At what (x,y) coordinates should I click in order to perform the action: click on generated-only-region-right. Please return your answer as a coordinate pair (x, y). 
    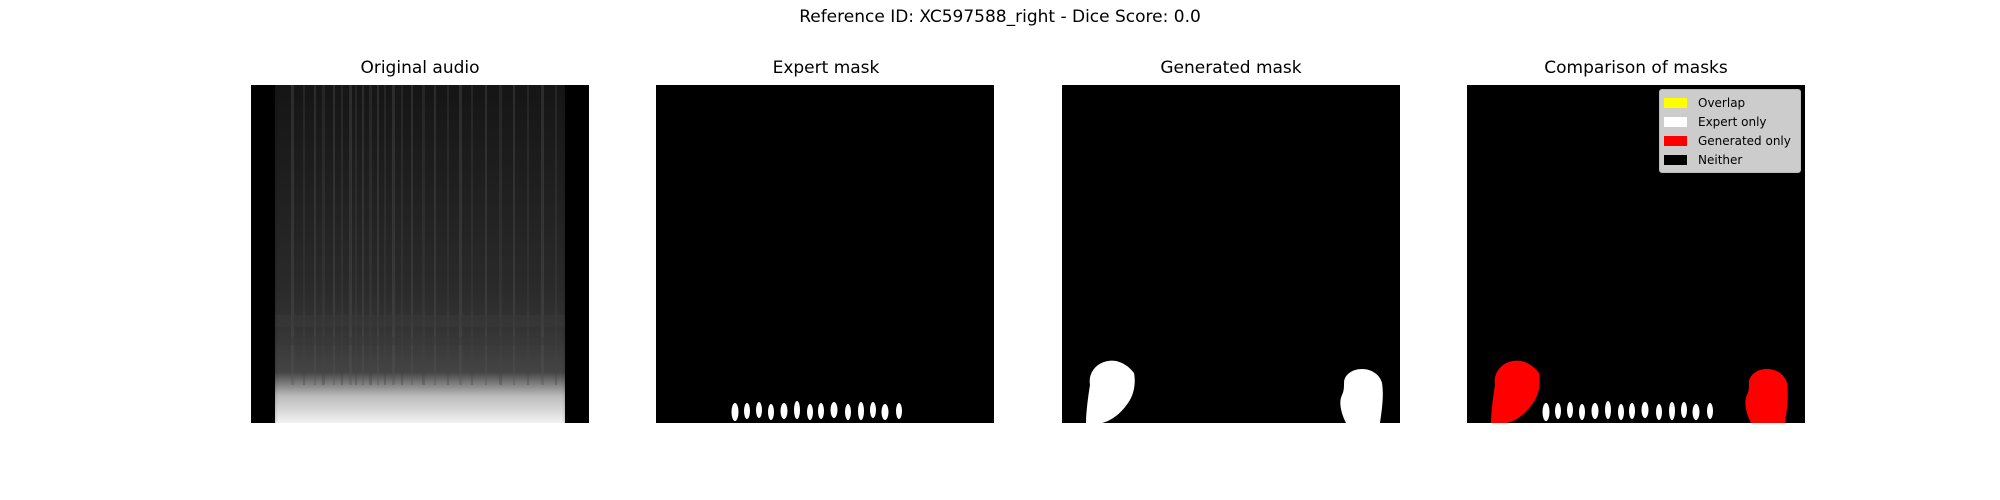
    Looking at the image, I should click on (1766, 396).